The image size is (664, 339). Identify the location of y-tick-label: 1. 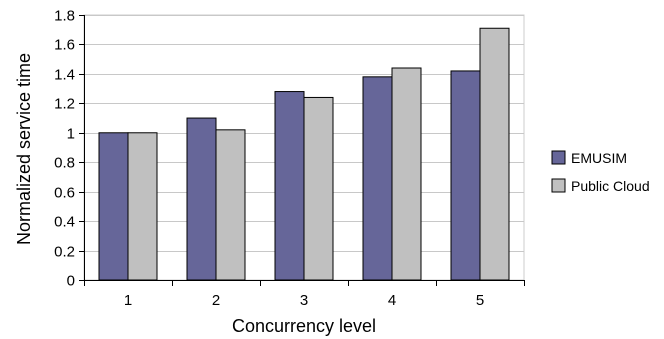
(71, 134).